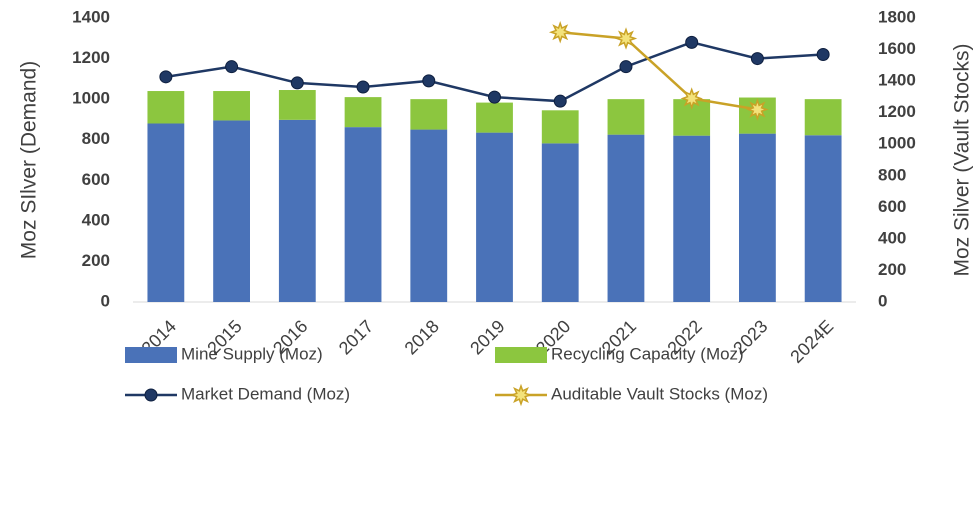 This screenshot has width=979, height=532. I want to click on y-tick-label: 1400, so click(91, 16).